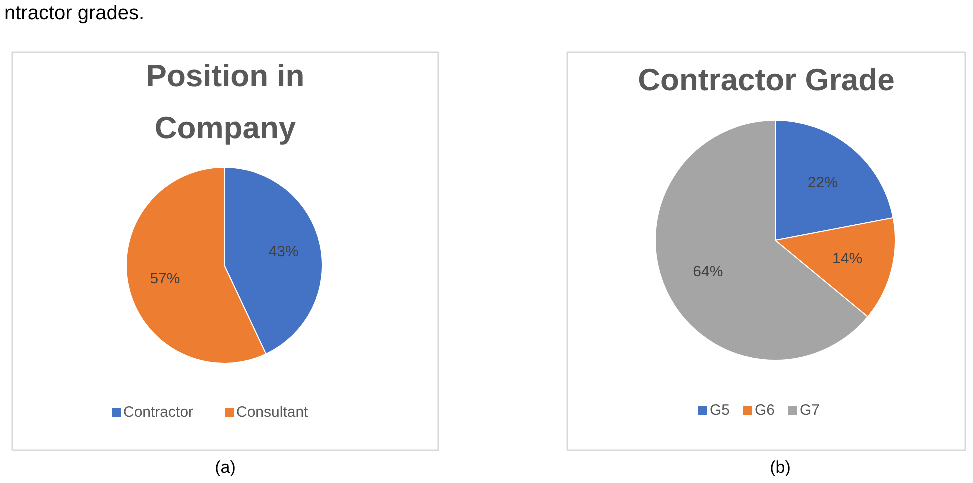 This screenshot has height=483, width=973. I want to click on text: (b), so click(780, 467).